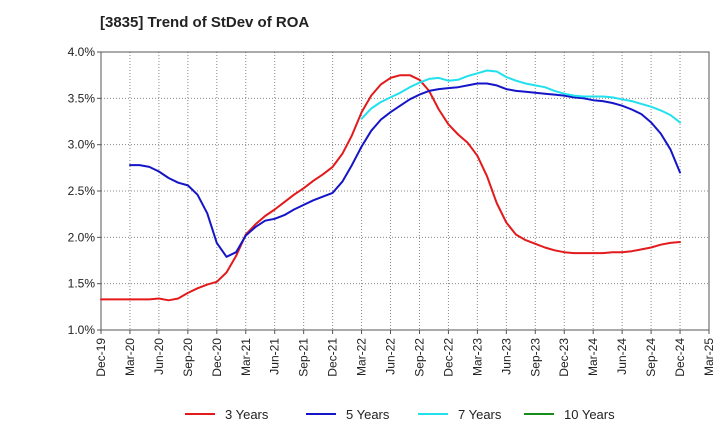 Image resolution: width=720 pixels, height=445 pixels. Describe the element at coordinates (82, 52) in the screenshot. I see `y-tick-label: 4.0%` at that location.